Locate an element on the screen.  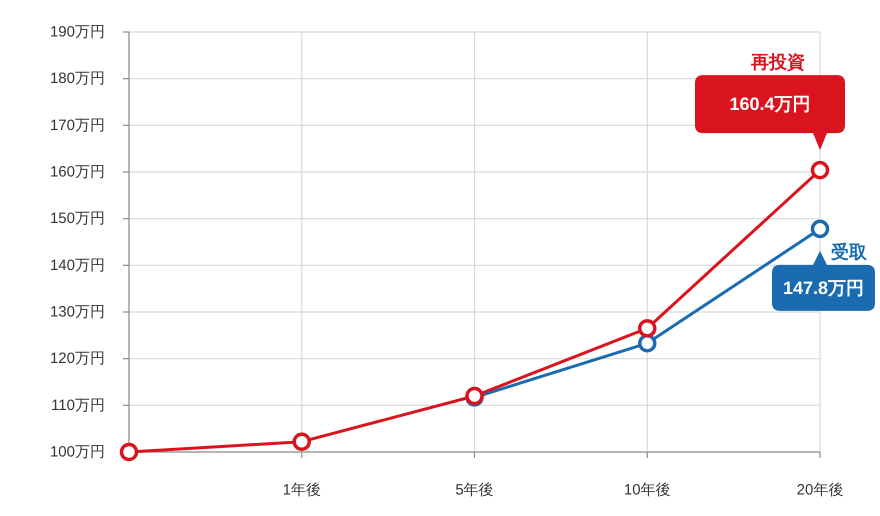
ytick-label: 180万円 is located at coordinates (77, 79).